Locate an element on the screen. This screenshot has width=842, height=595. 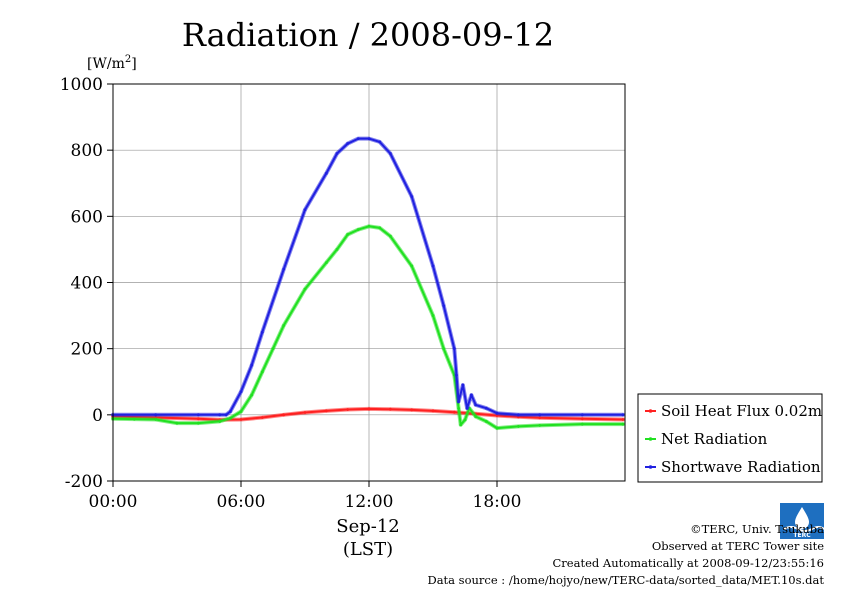
y-tick-label: 600 is located at coordinates (87, 217).